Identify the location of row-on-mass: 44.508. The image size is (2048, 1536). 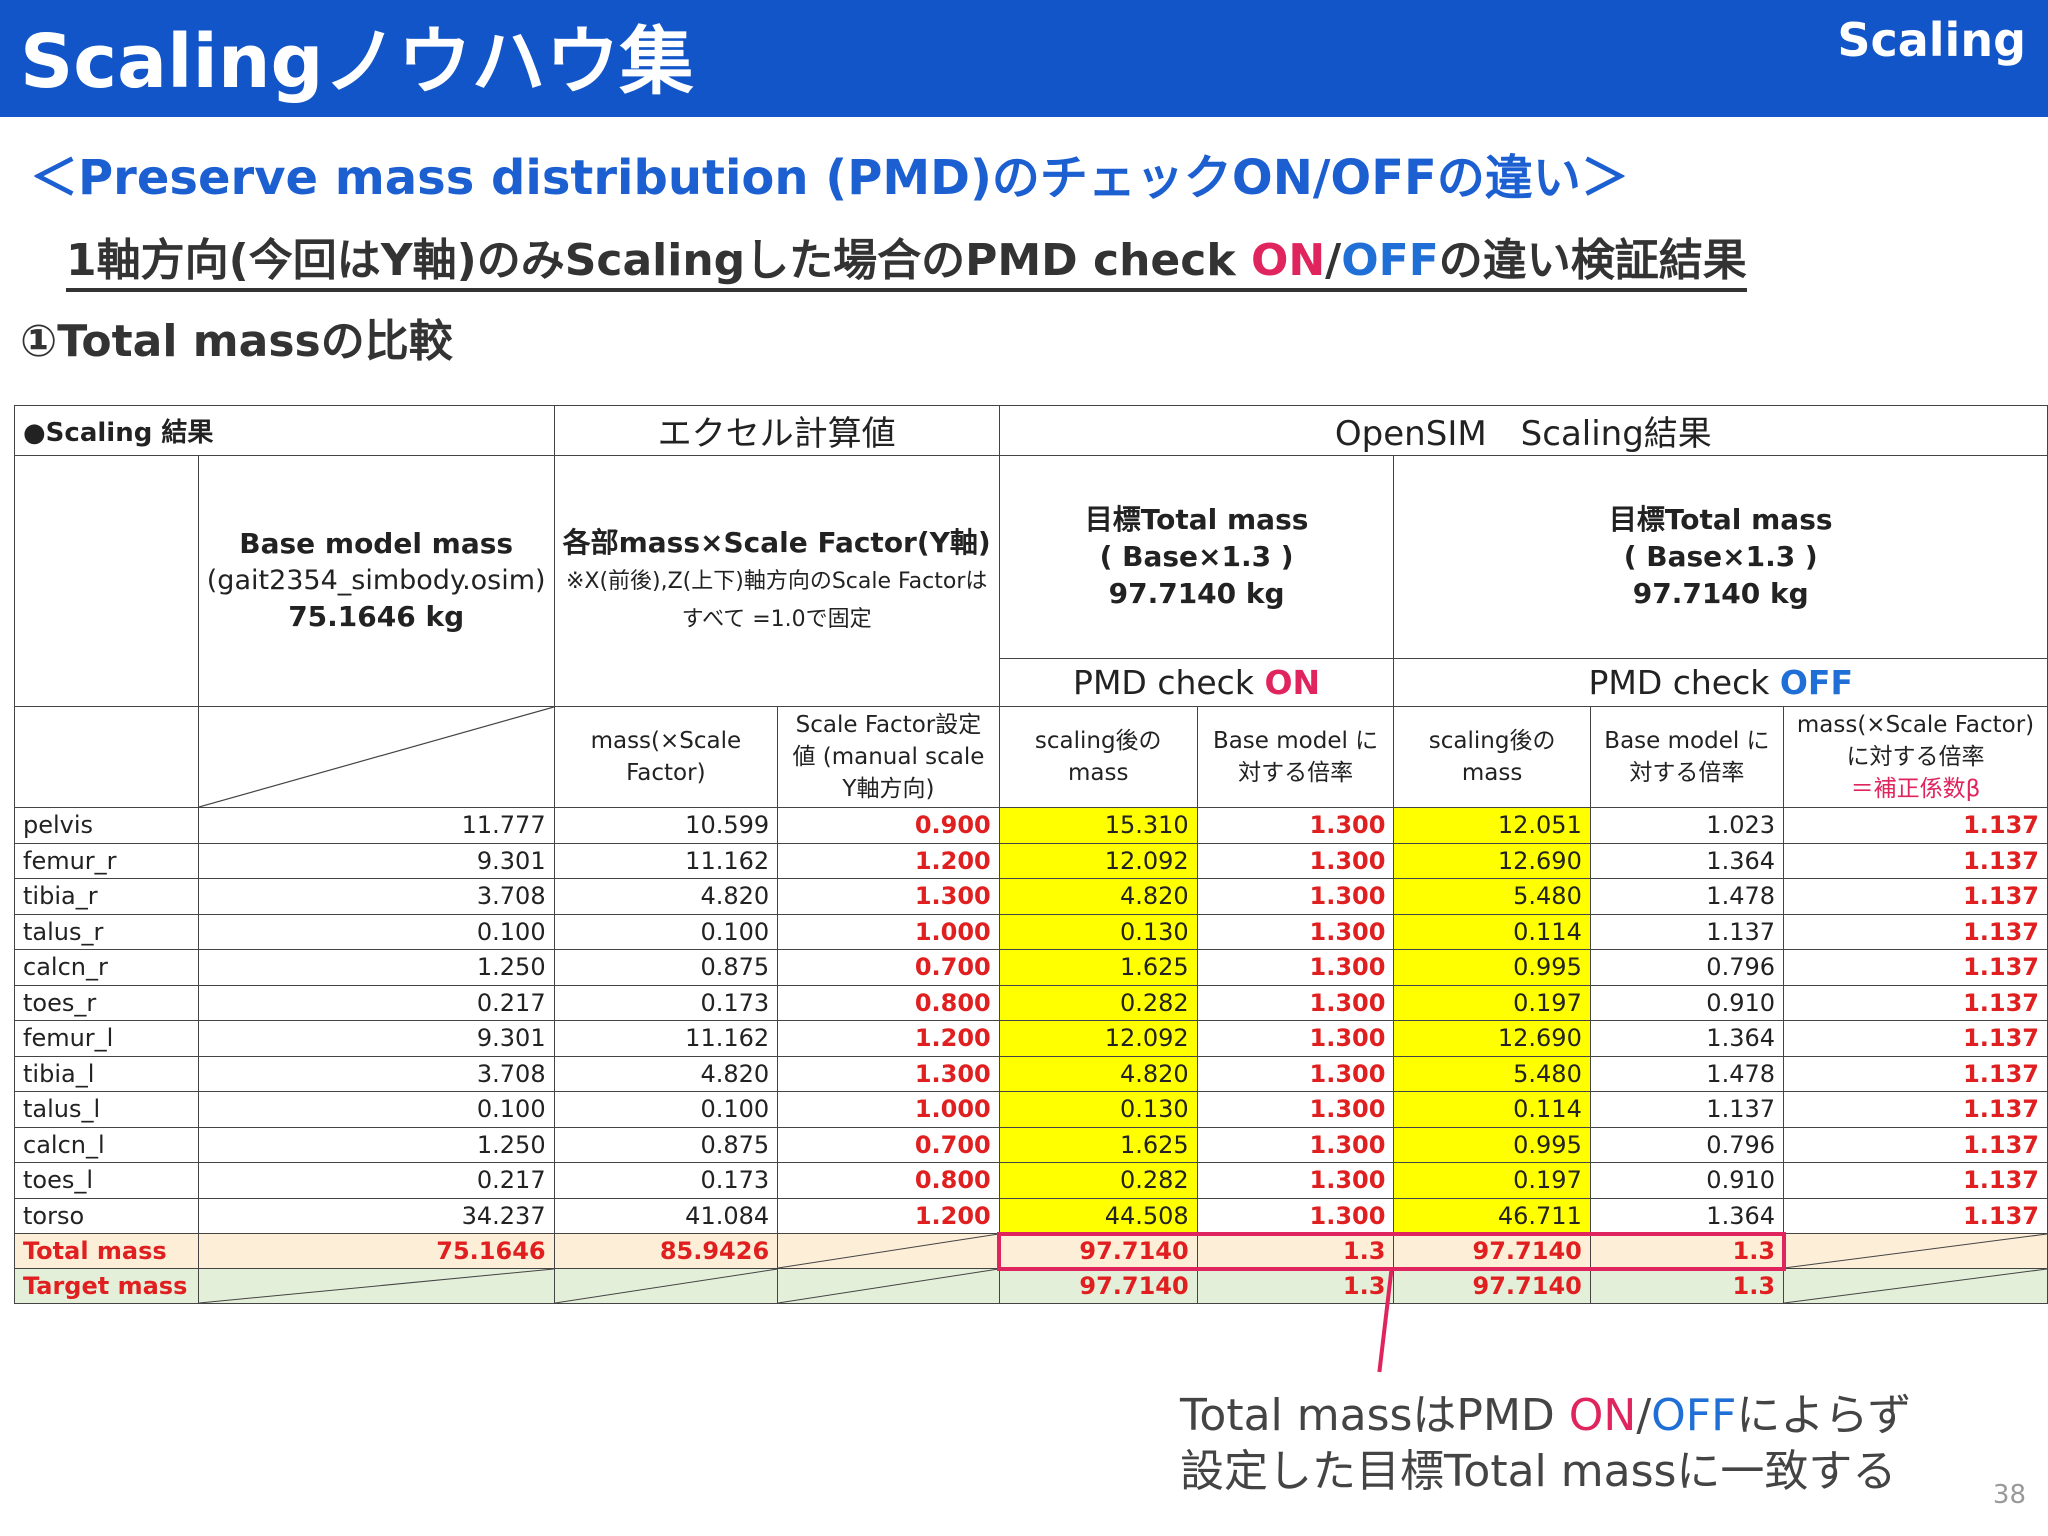
(1098, 1215).